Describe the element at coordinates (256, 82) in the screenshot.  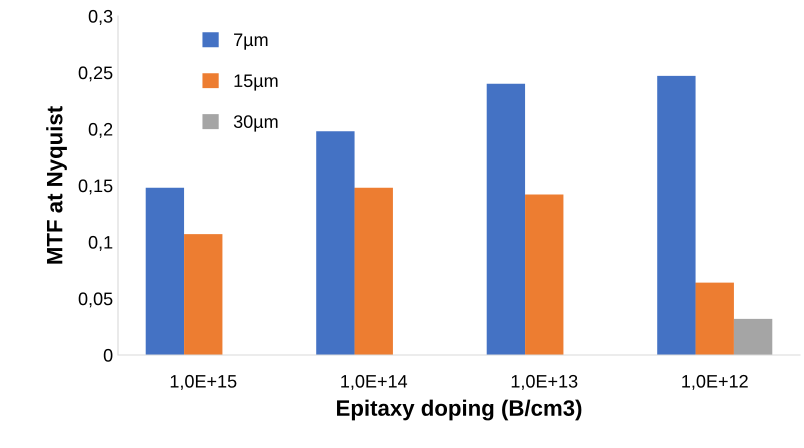
I see `legend-label: 15µm` at that location.